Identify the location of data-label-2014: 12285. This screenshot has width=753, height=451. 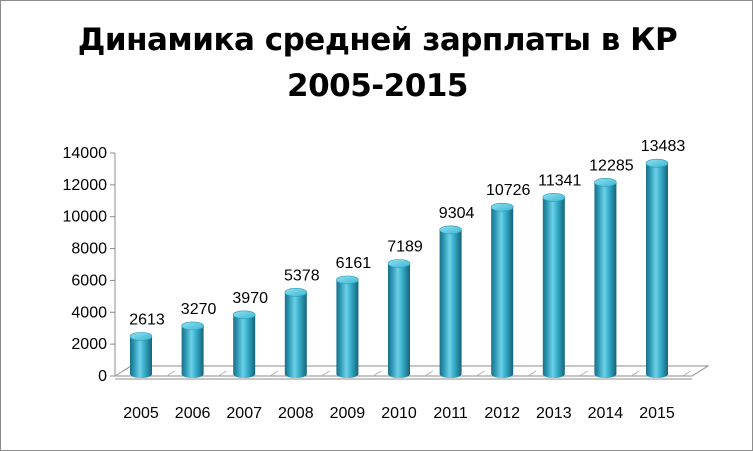
(611, 165).